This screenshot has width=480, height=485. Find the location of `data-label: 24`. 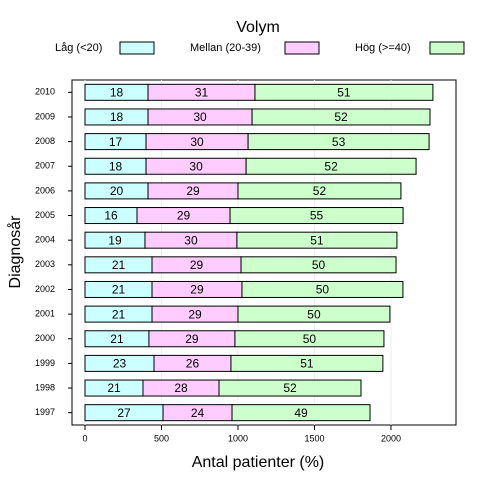

data-label: 24 is located at coordinates (198, 413).